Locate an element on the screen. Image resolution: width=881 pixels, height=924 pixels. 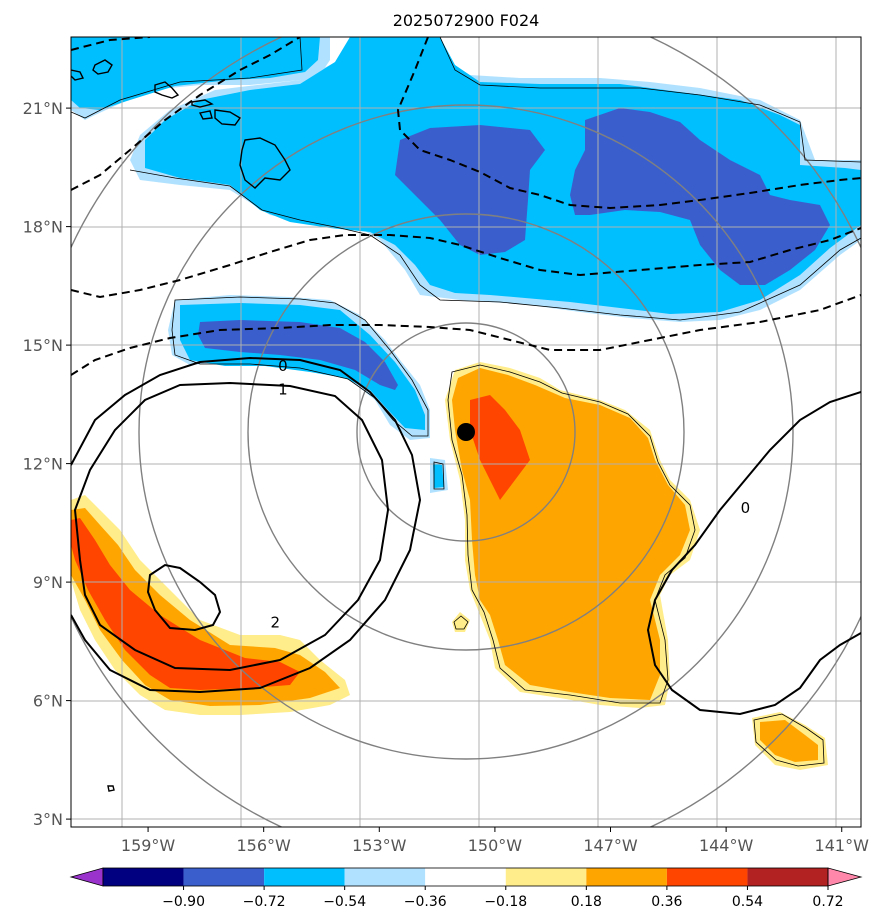
contour-label: 2 is located at coordinates (275, 623).